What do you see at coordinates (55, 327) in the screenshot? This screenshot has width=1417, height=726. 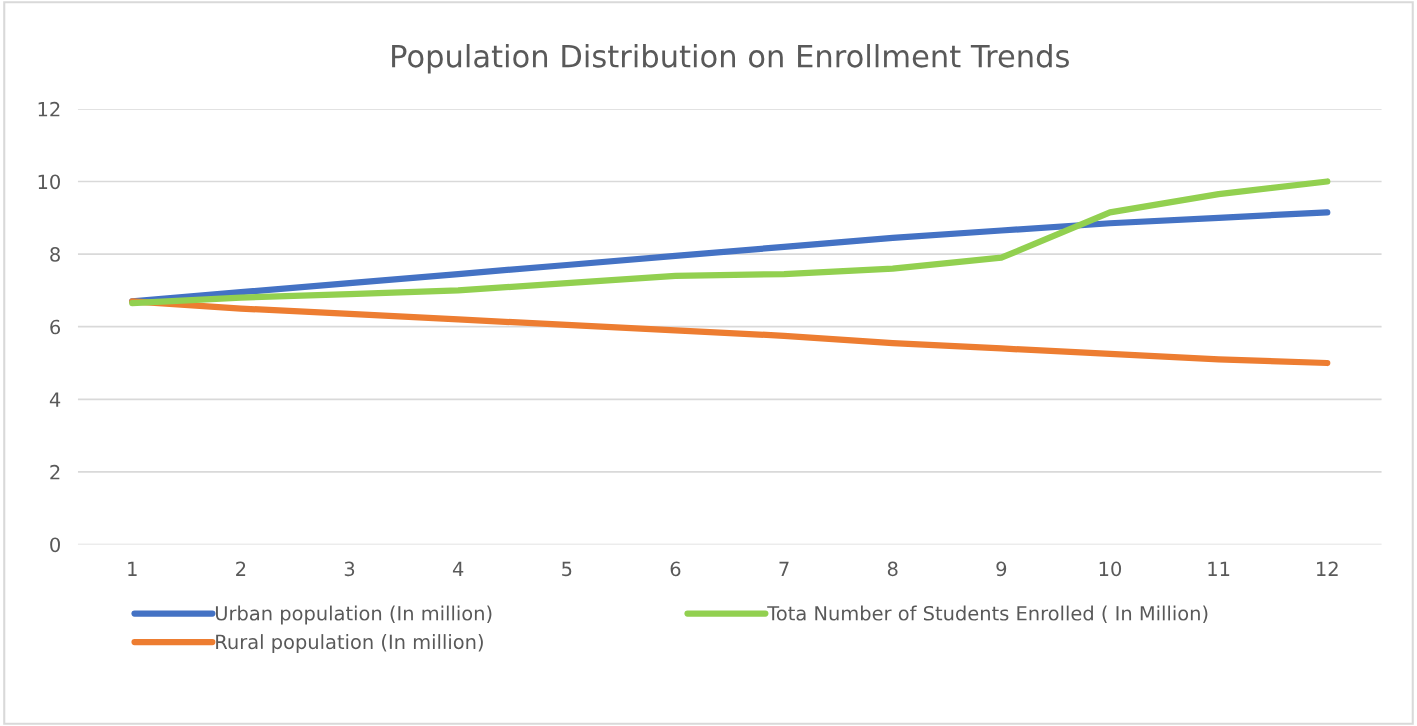 I see `y-tick-label: 6` at bounding box center [55, 327].